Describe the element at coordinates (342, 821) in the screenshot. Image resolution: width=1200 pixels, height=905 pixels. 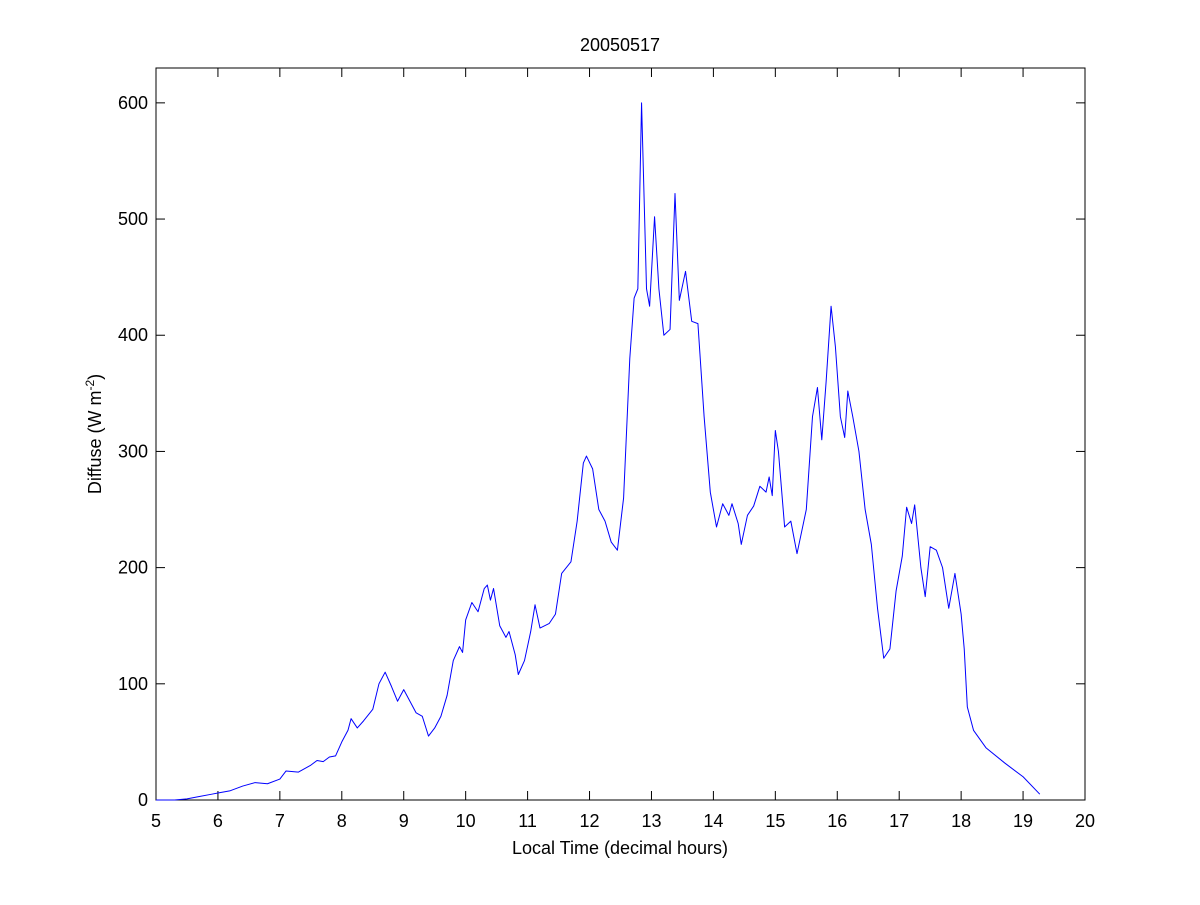
I see `x-tick-label: 8` at that location.